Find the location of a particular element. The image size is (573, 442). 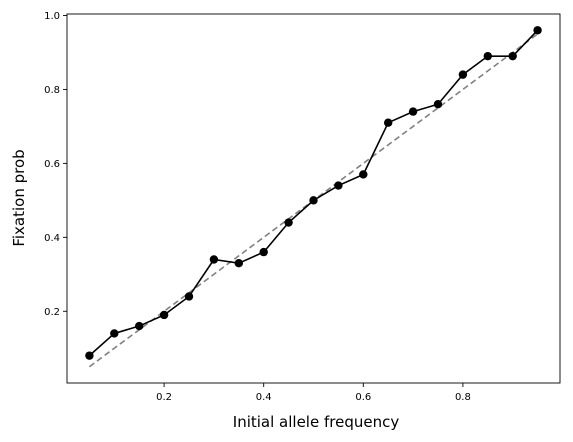

x-tick-label: 0.4 is located at coordinates (264, 397).